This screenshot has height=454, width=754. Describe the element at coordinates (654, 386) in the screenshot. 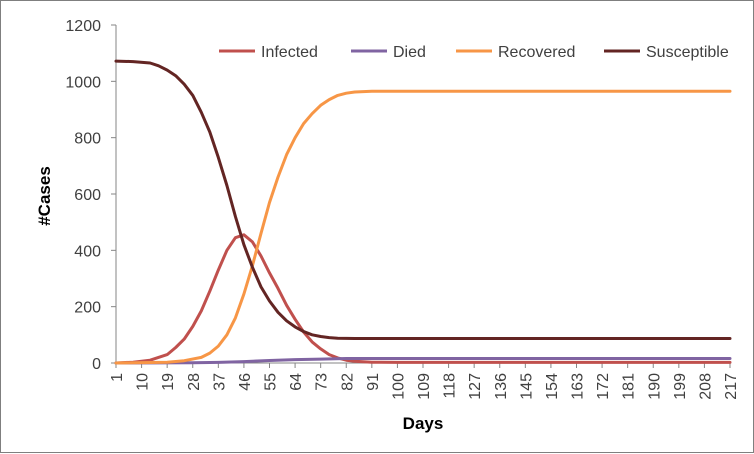

I see `x-tick-label: 190` at that location.